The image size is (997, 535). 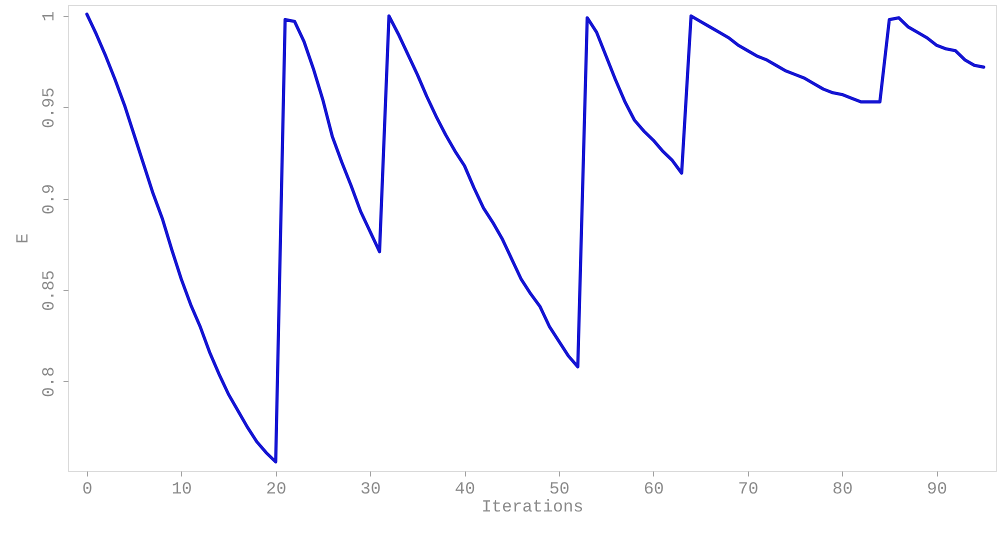 What do you see at coordinates (559, 490) in the screenshot?
I see `x-tick-label: 50` at bounding box center [559, 490].